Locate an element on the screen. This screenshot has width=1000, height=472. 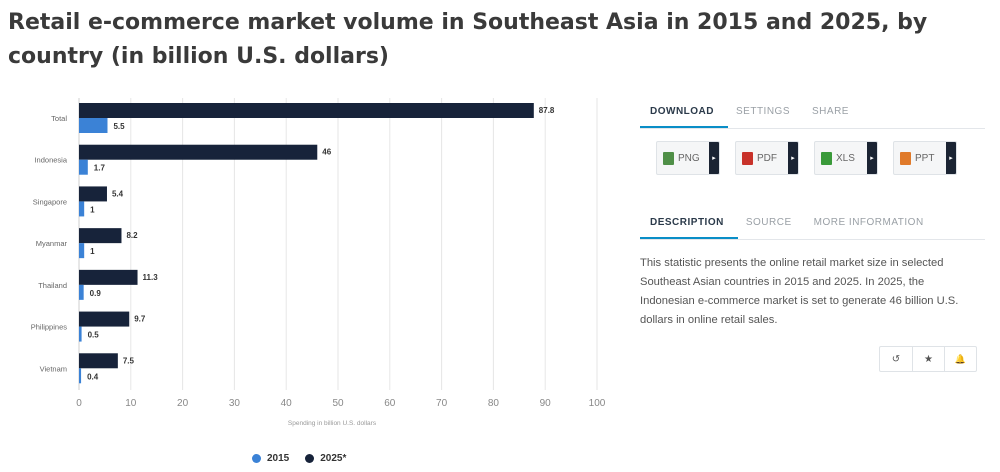
download-xls-label: XLS is located at coordinates (845, 158).